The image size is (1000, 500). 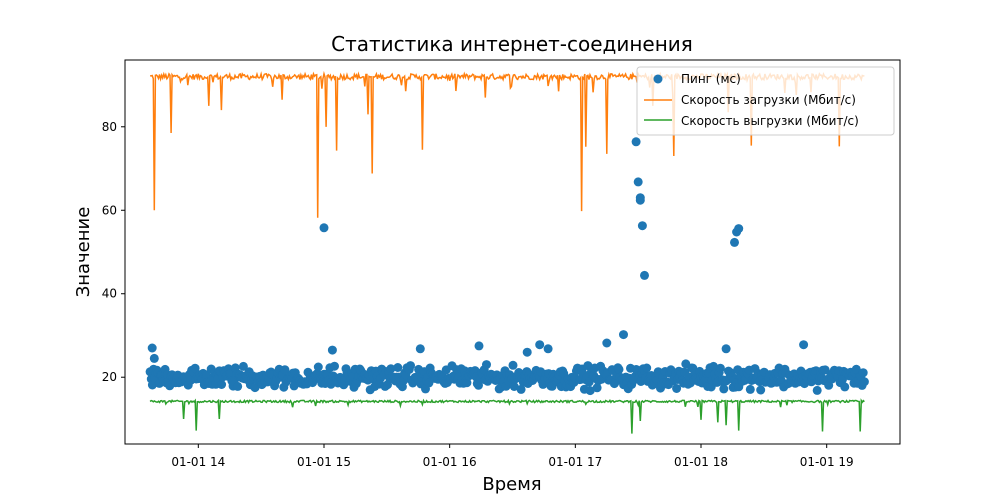 What do you see at coordinates (658, 79) in the screenshot?
I see `legend-marker-ping` at bounding box center [658, 79].